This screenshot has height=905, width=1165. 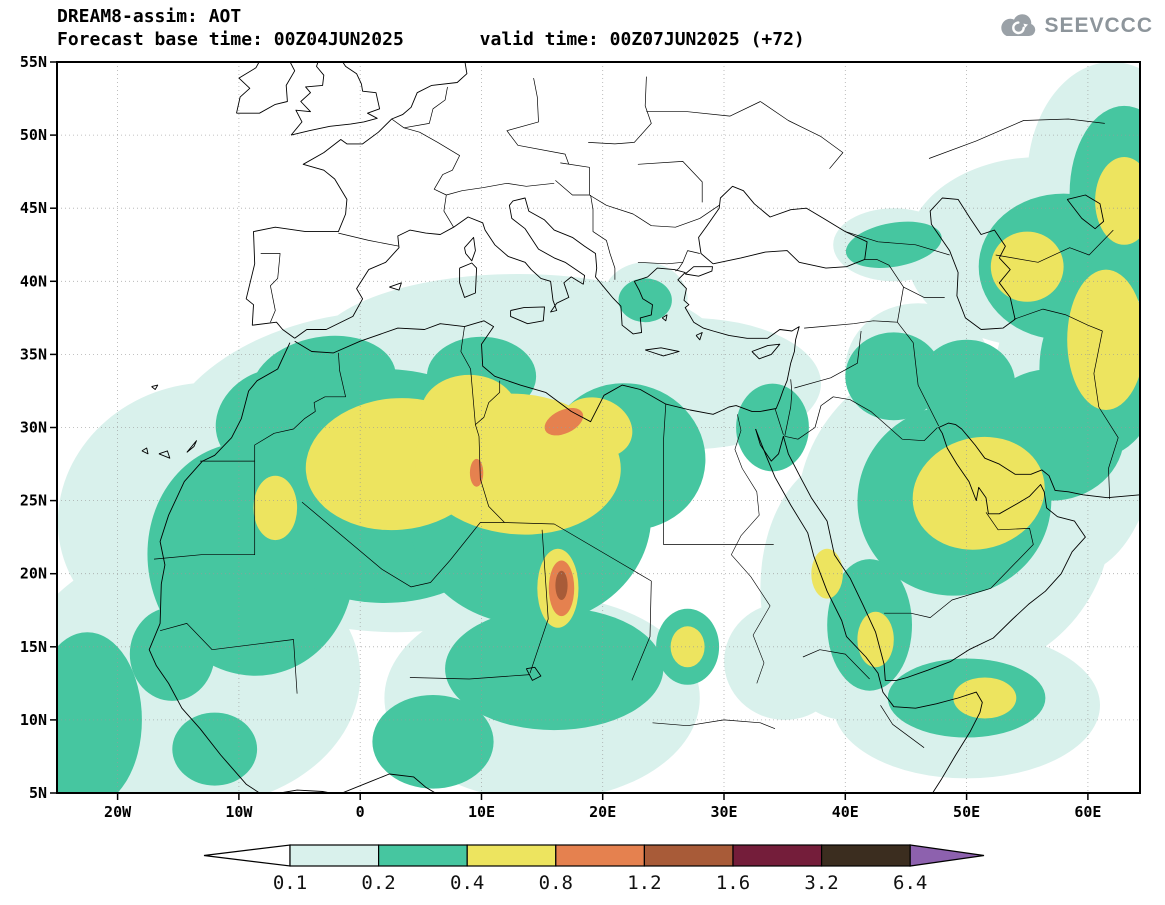 What do you see at coordinates (33, 208) in the screenshot?
I see `svg-text: 45N` at bounding box center [33, 208].